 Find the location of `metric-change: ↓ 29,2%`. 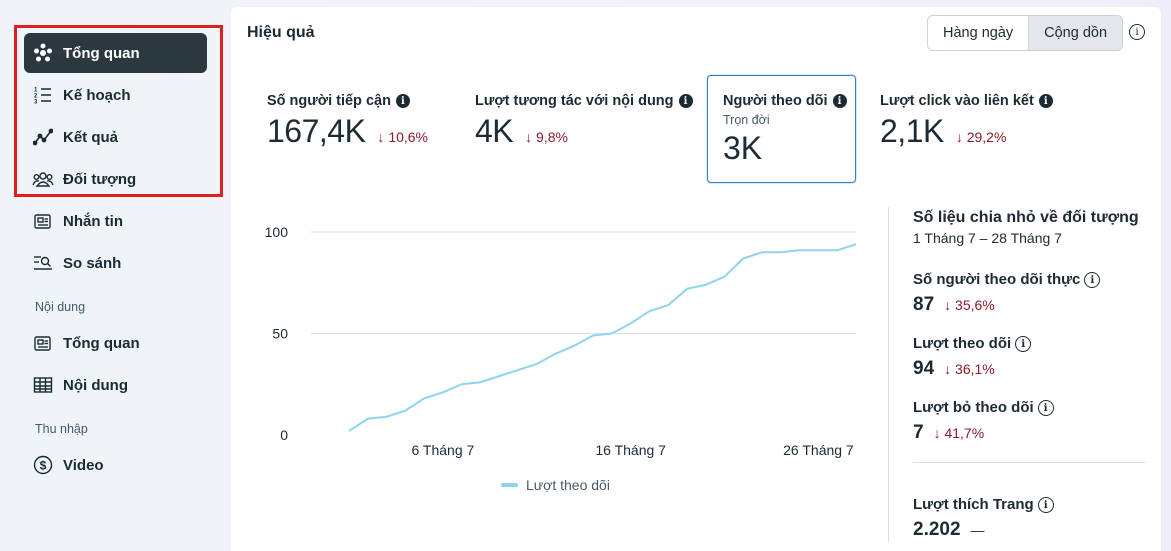

metric-change: ↓ 29,2% is located at coordinates (981, 137).